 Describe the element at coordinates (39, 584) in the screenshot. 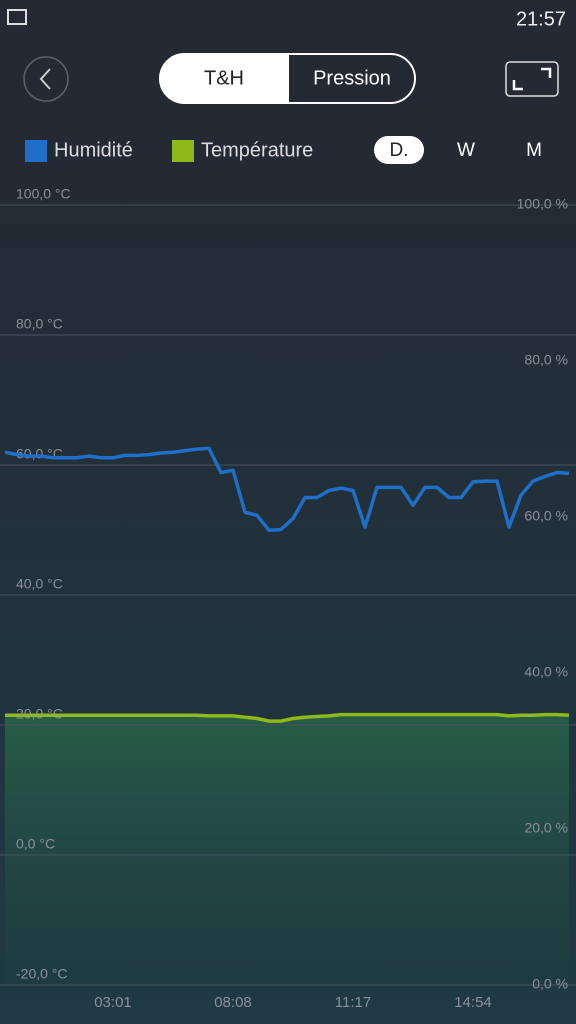

I see `y-tick-label: 40,0 °C` at that location.